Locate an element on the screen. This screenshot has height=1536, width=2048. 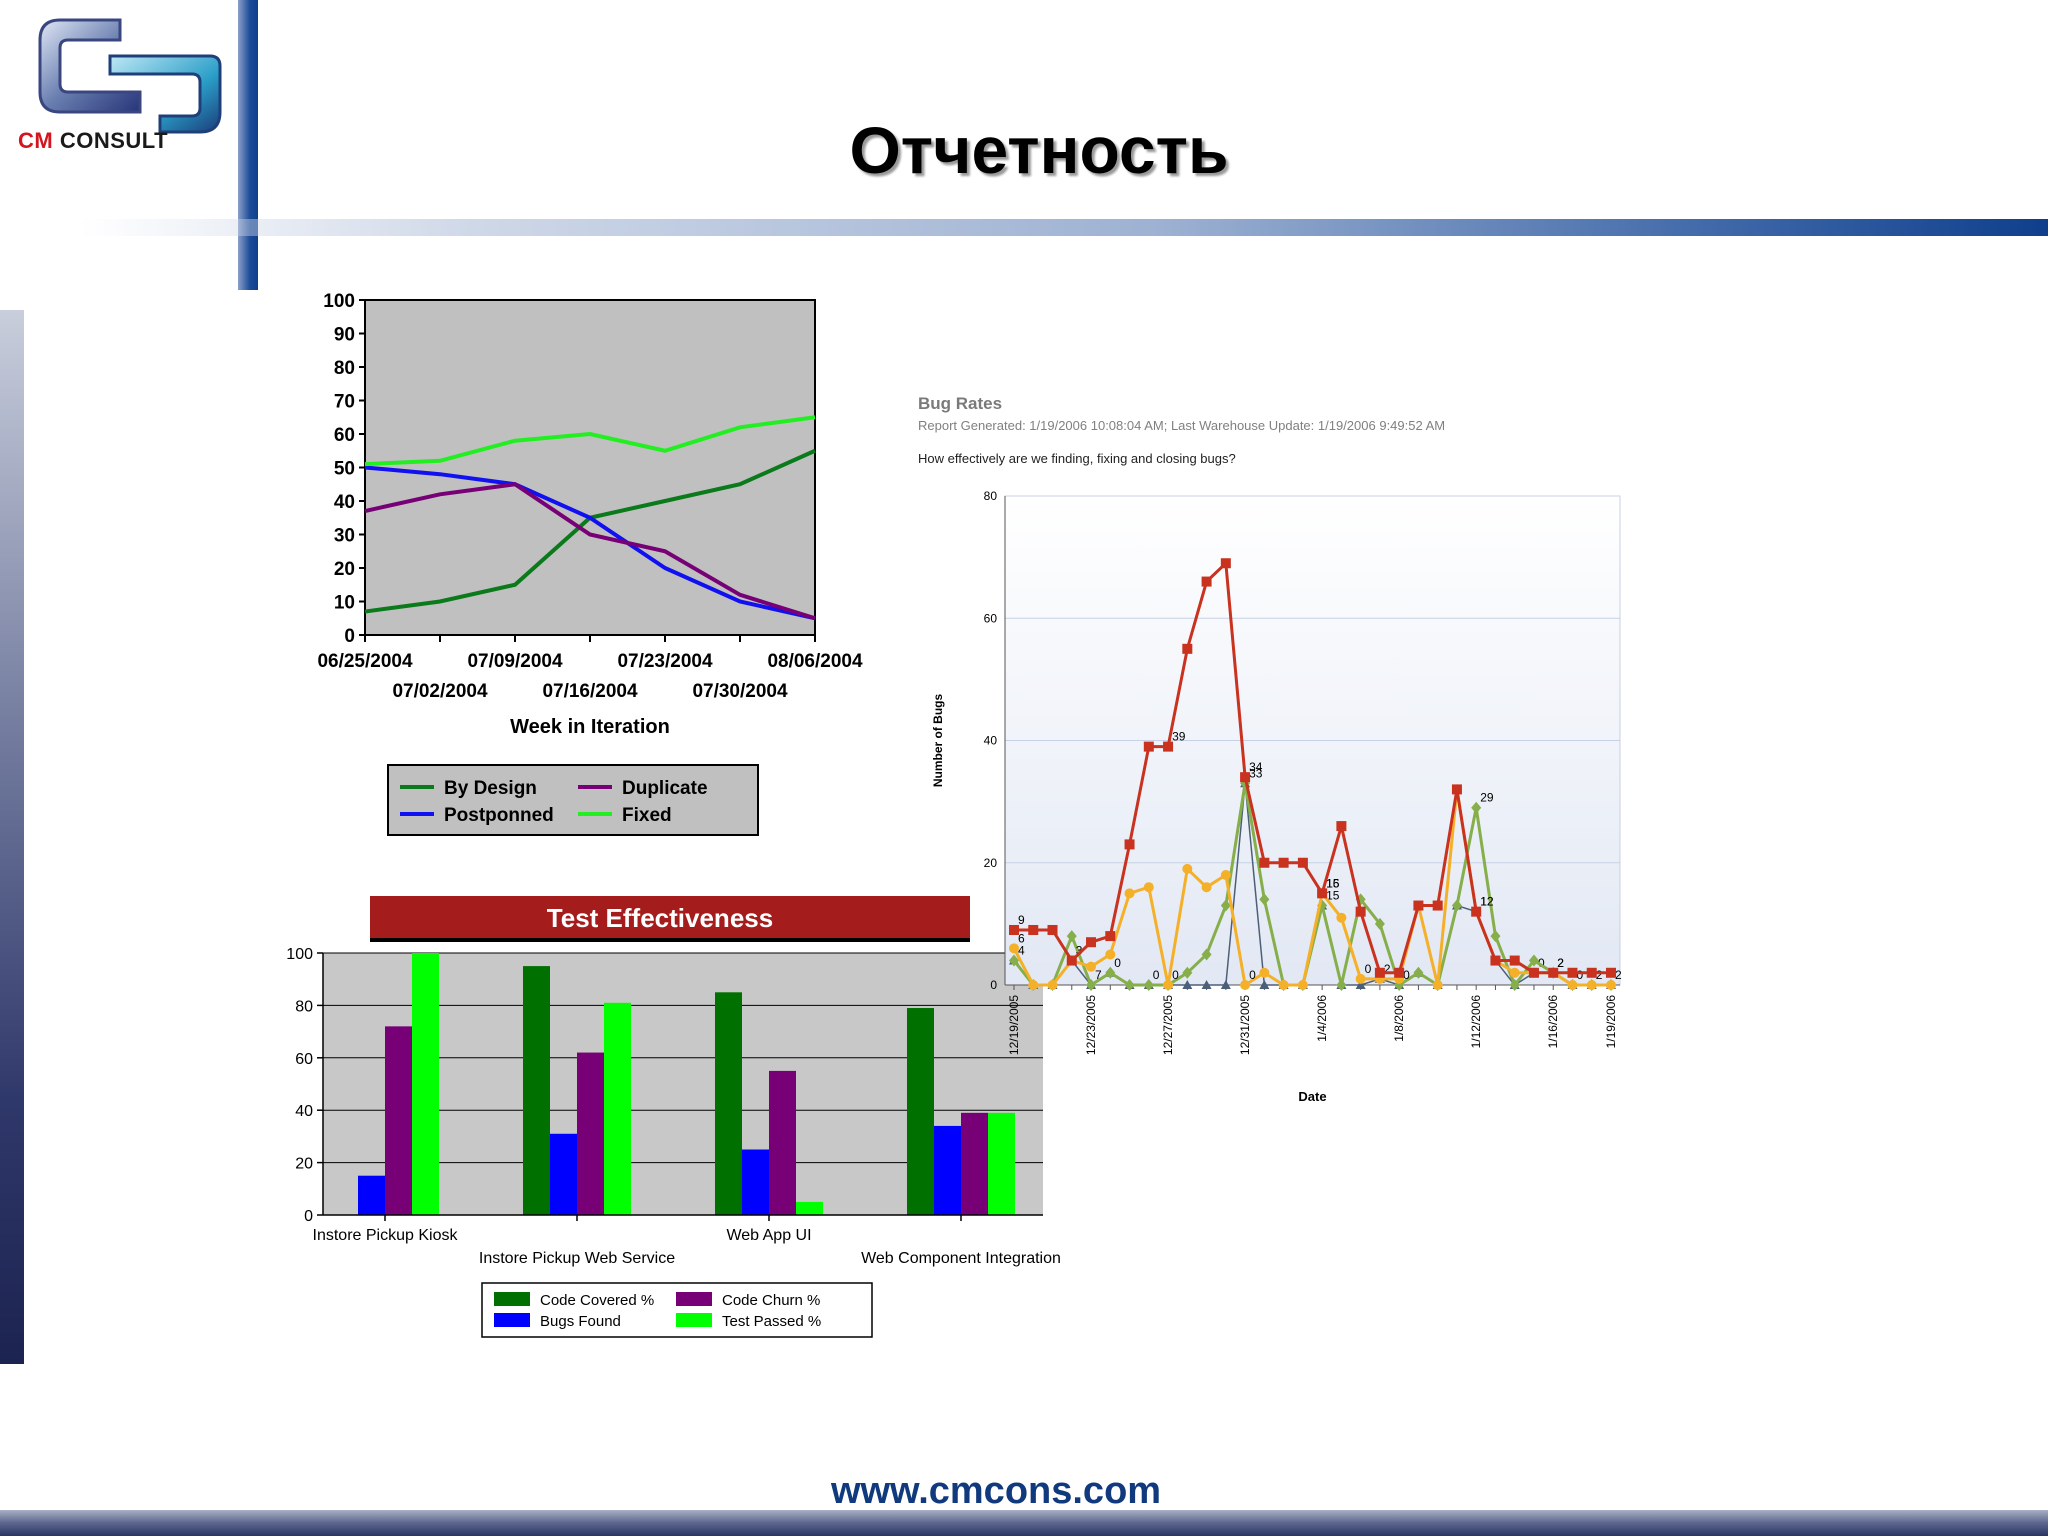
chart-title-banner is located at coordinates (670, 917).